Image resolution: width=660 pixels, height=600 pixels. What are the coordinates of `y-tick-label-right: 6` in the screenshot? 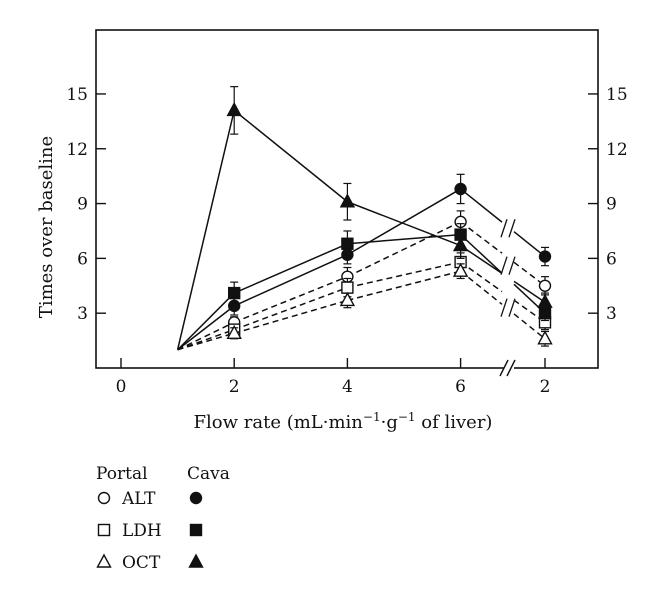 It's located at (611, 259).